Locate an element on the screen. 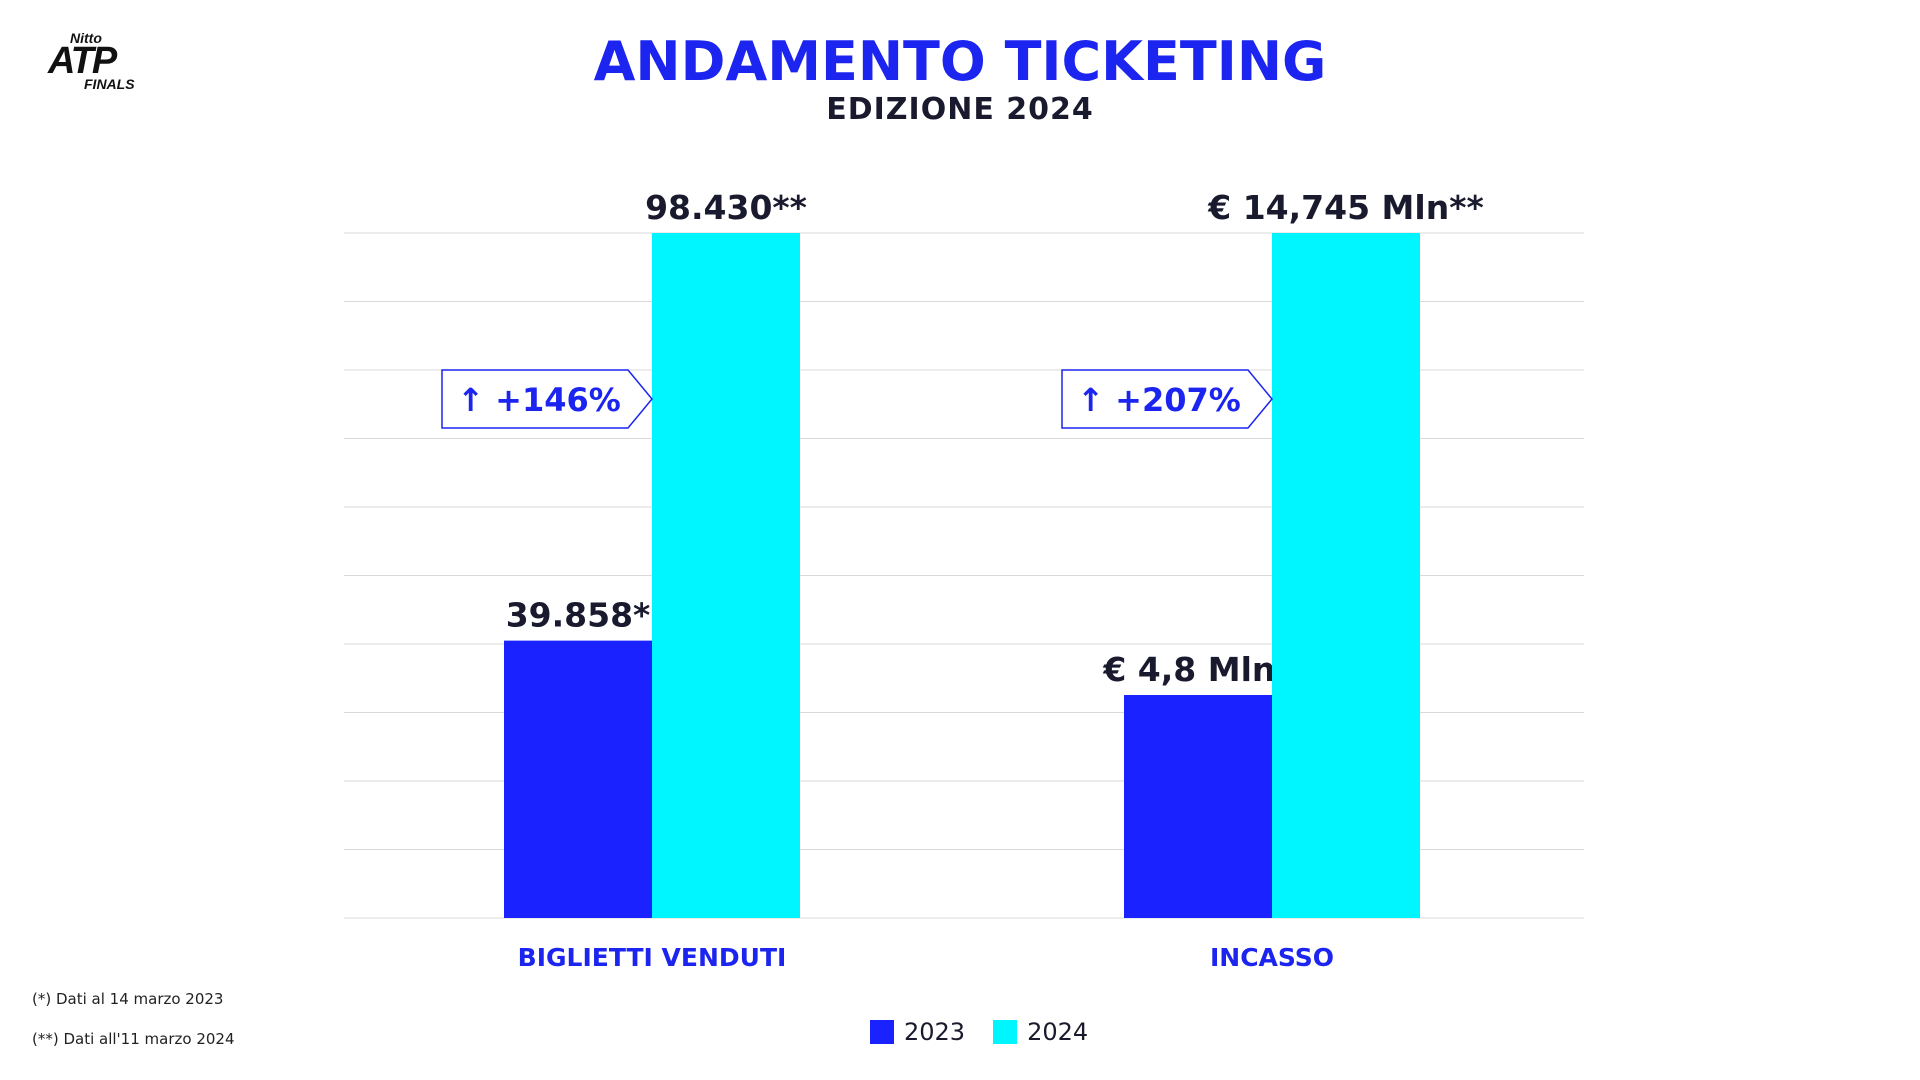 The width and height of the screenshot is (1920, 1080). bar-2024-incasso is located at coordinates (1346, 575).